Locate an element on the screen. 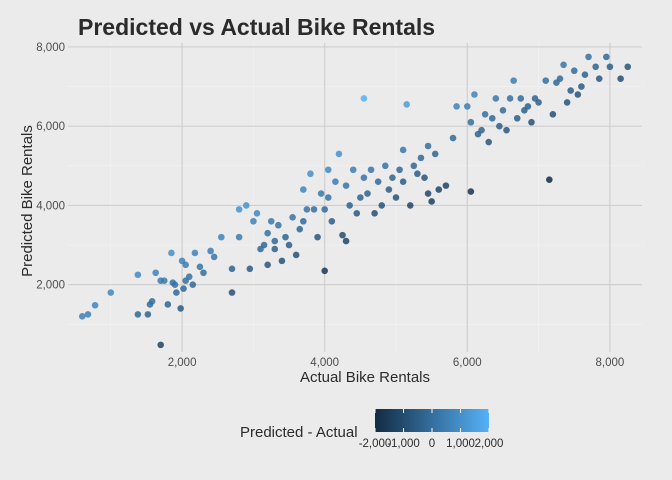 The image size is (672, 480). x-tick-label: 4,000 is located at coordinates (324, 363).